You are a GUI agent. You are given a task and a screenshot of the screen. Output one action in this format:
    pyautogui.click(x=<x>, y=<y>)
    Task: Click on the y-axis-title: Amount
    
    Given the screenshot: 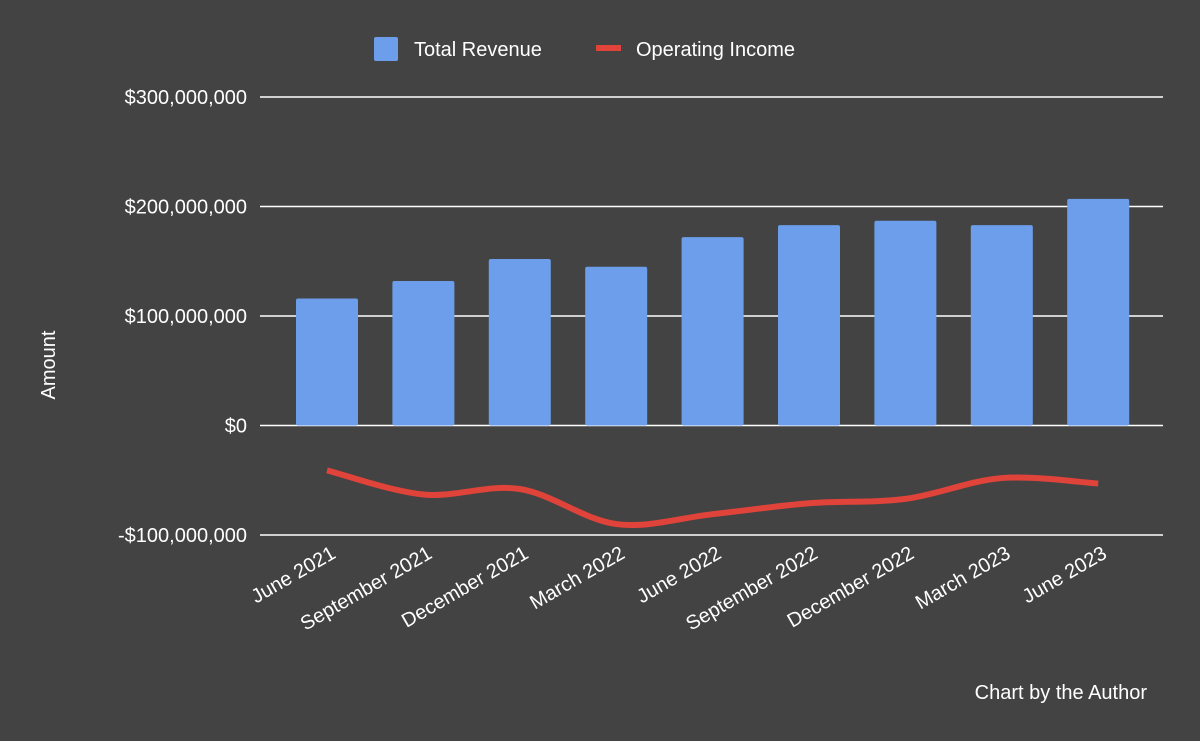 What is the action you would take?
    pyautogui.click(x=49, y=364)
    